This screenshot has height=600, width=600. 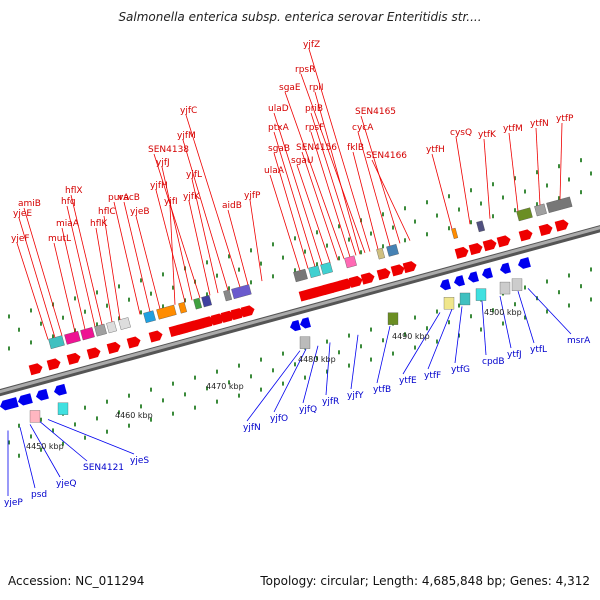 I want to click on gene-label-fwd: mutL, so click(x=59, y=239).